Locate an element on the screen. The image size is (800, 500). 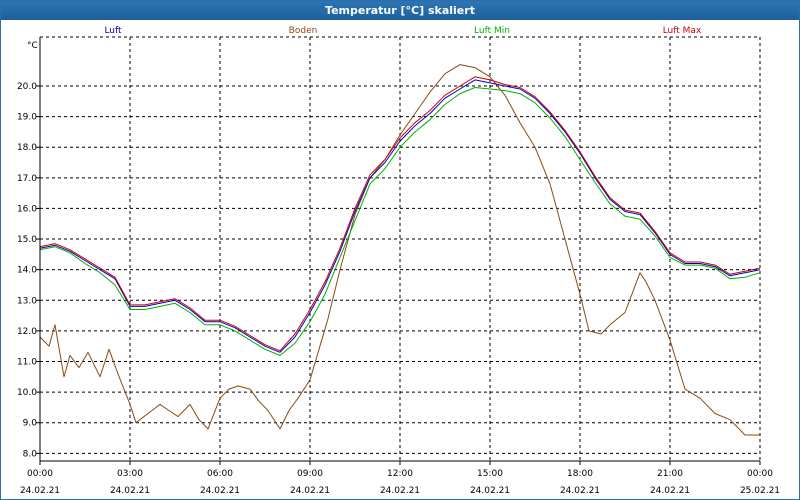
legend-item-luft: Luft is located at coordinates (113, 31).